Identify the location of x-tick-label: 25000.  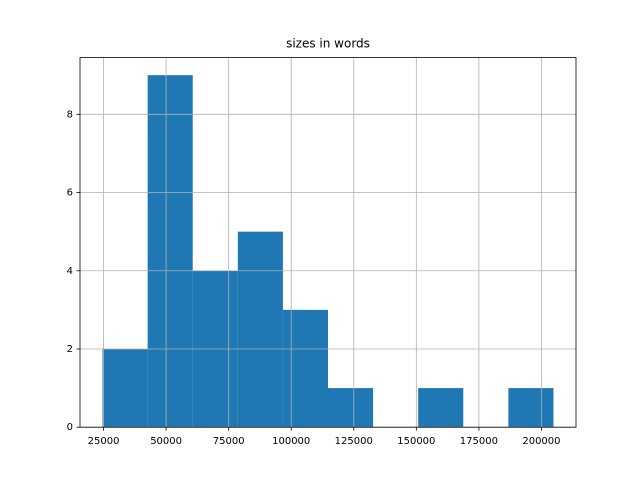
(104, 441).